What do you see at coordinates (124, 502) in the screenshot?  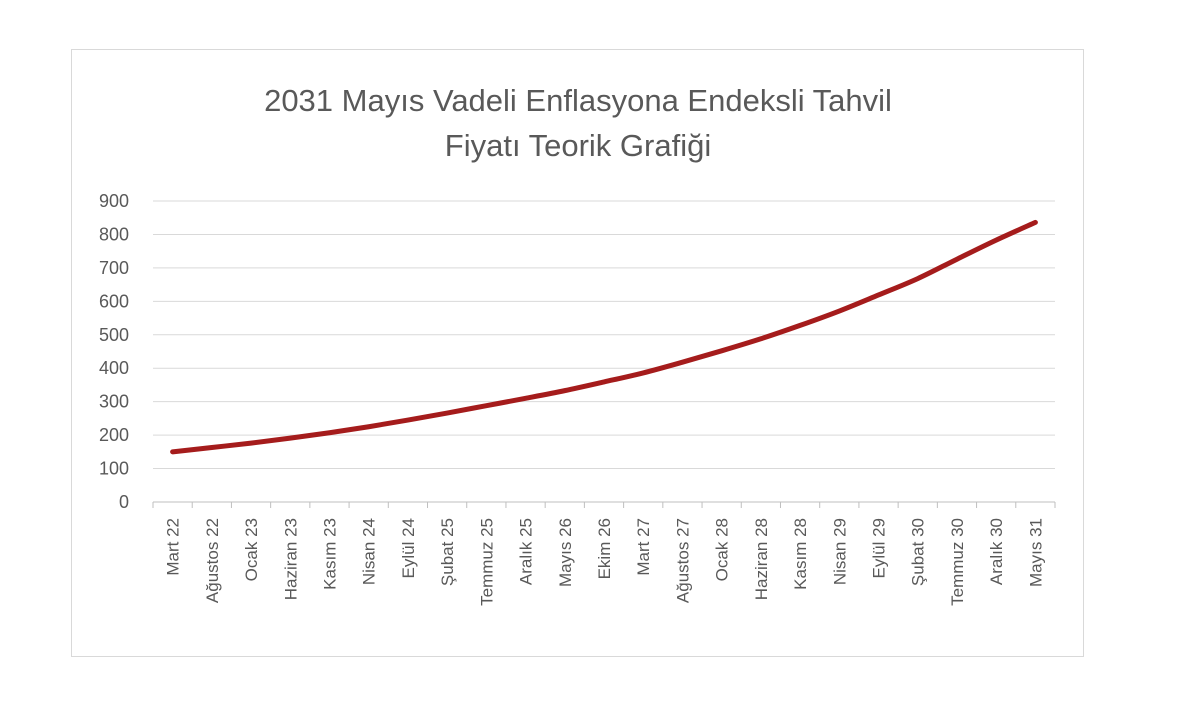 I see `y-tick-label: 0` at bounding box center [124, 502].